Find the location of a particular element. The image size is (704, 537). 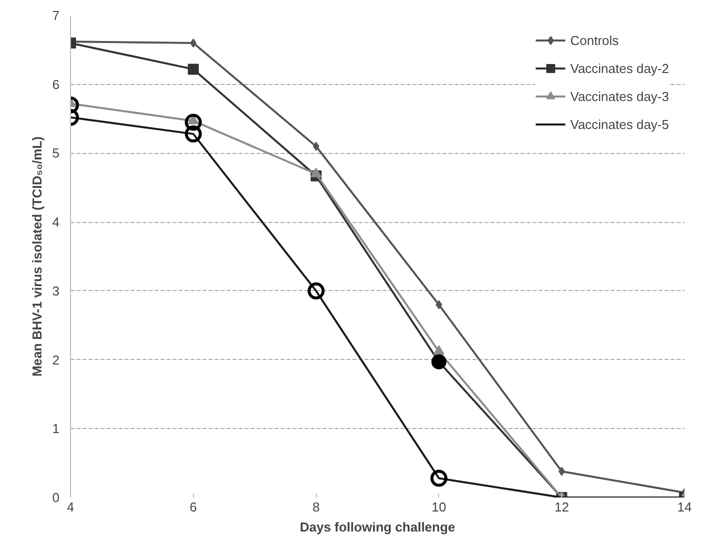

x-tick-label: 12 is located at coordinates (561, 507).